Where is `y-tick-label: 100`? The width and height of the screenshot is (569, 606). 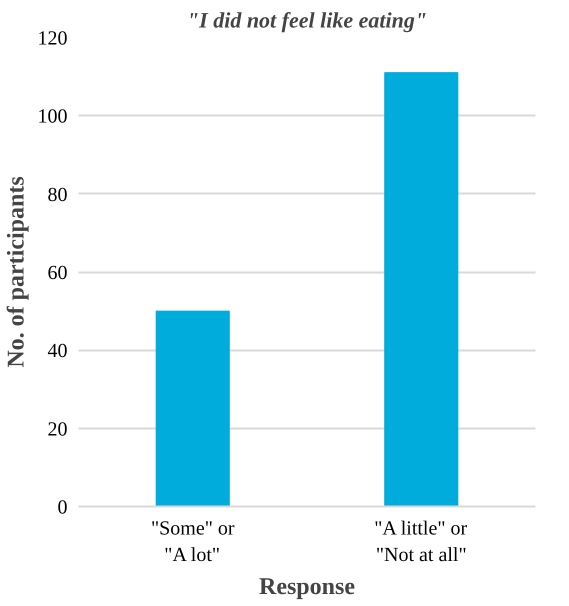 y-tick-label: 100 is located at coordinates (53, 117).